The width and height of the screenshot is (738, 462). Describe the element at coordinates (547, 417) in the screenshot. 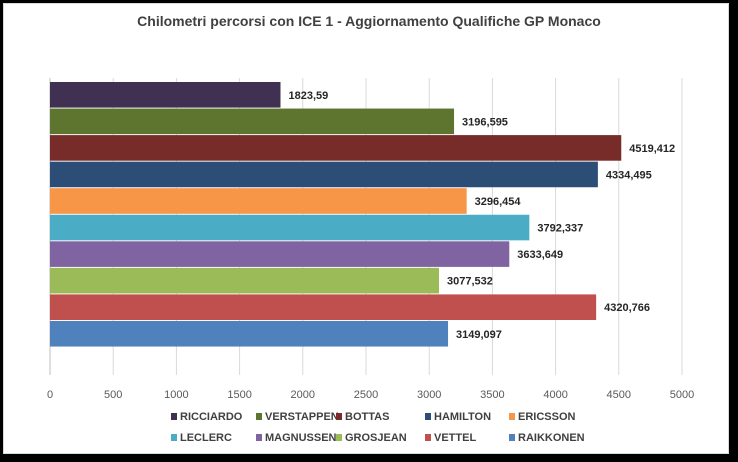

I see `legend-label: ERICSSON` at that location.